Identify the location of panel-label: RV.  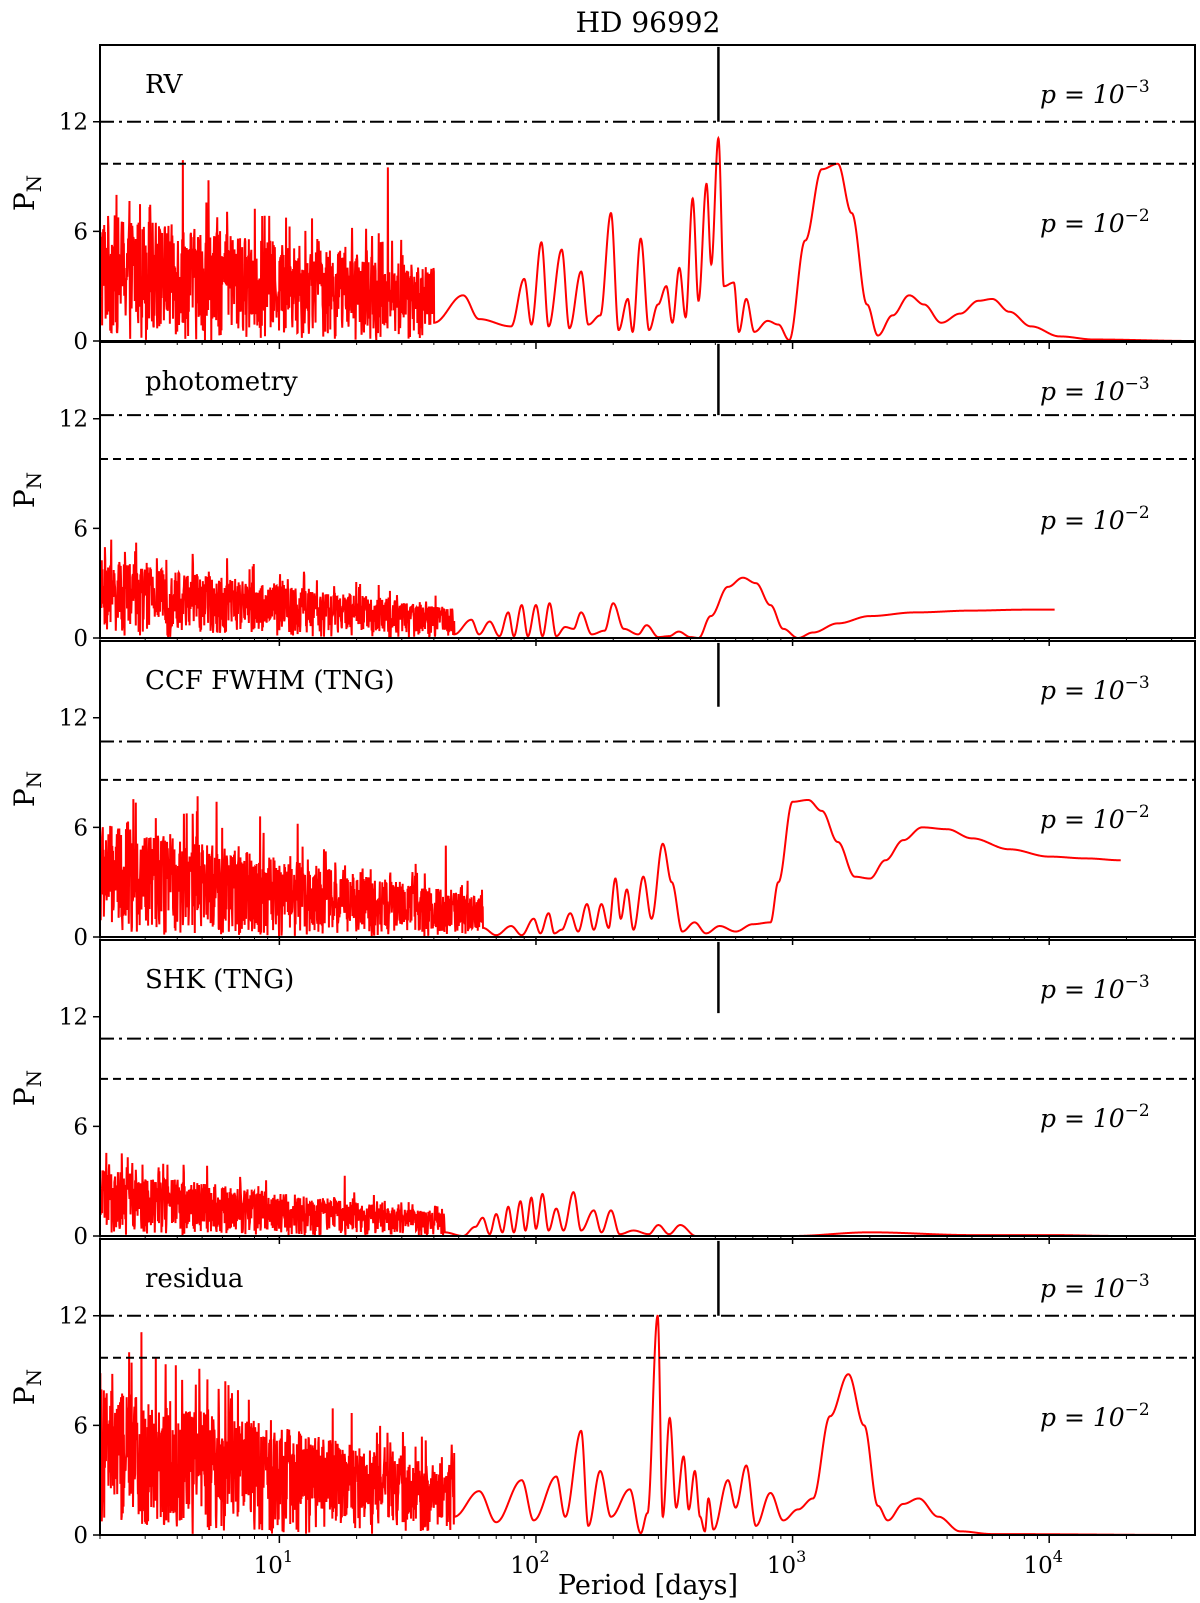
(164, 85).